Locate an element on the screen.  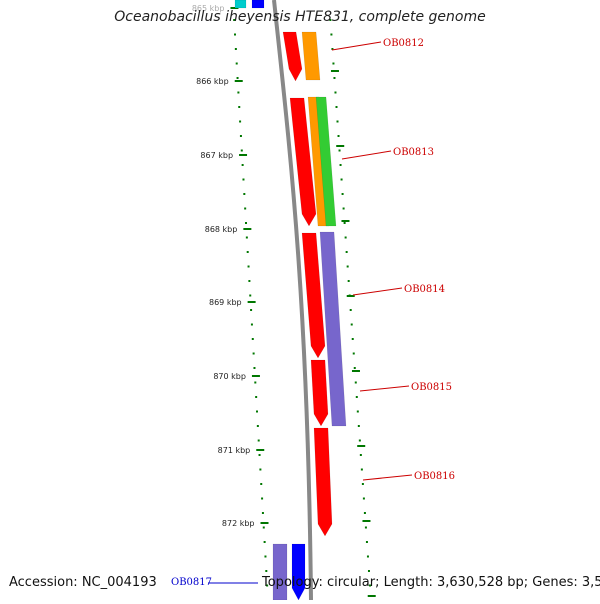
gene-label: OB0816 is located at coordinates (434, 476).